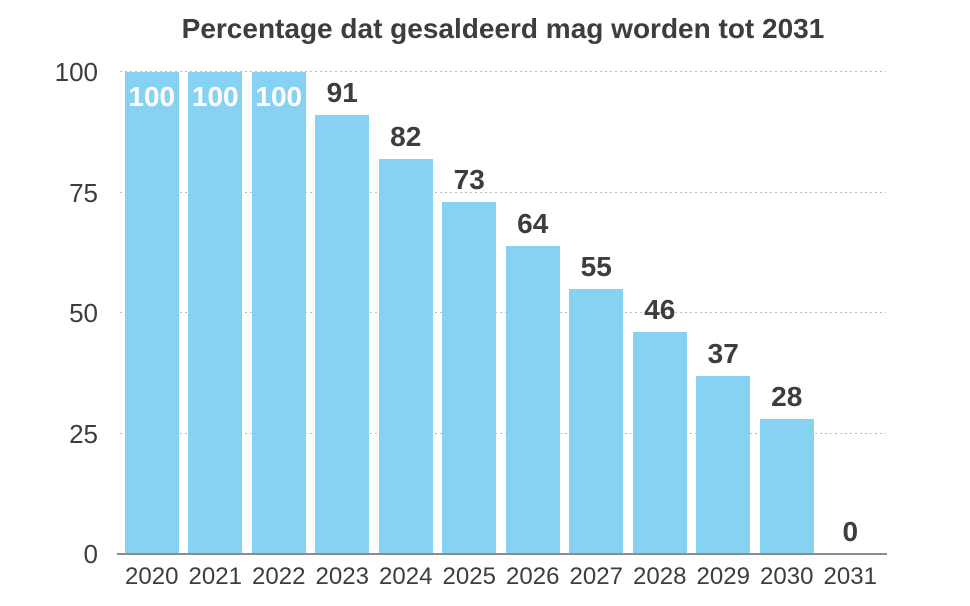  Describe the element at coordinates (83, 313) in the screenshot. I see `y-axis-tick-label: 50` at that location.